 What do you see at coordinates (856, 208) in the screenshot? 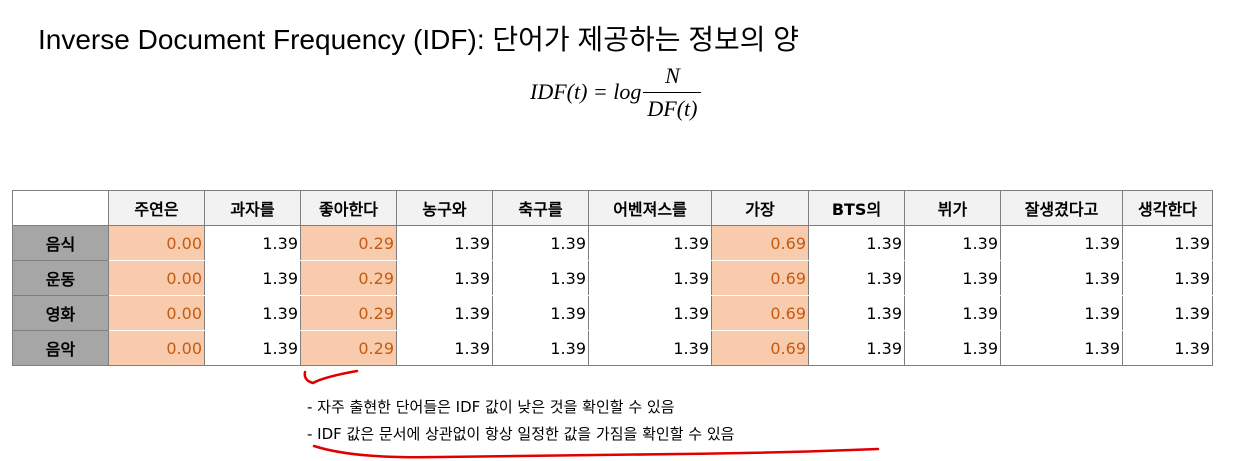
I see `column-header: BTS의` at bounding box center [856, 208].